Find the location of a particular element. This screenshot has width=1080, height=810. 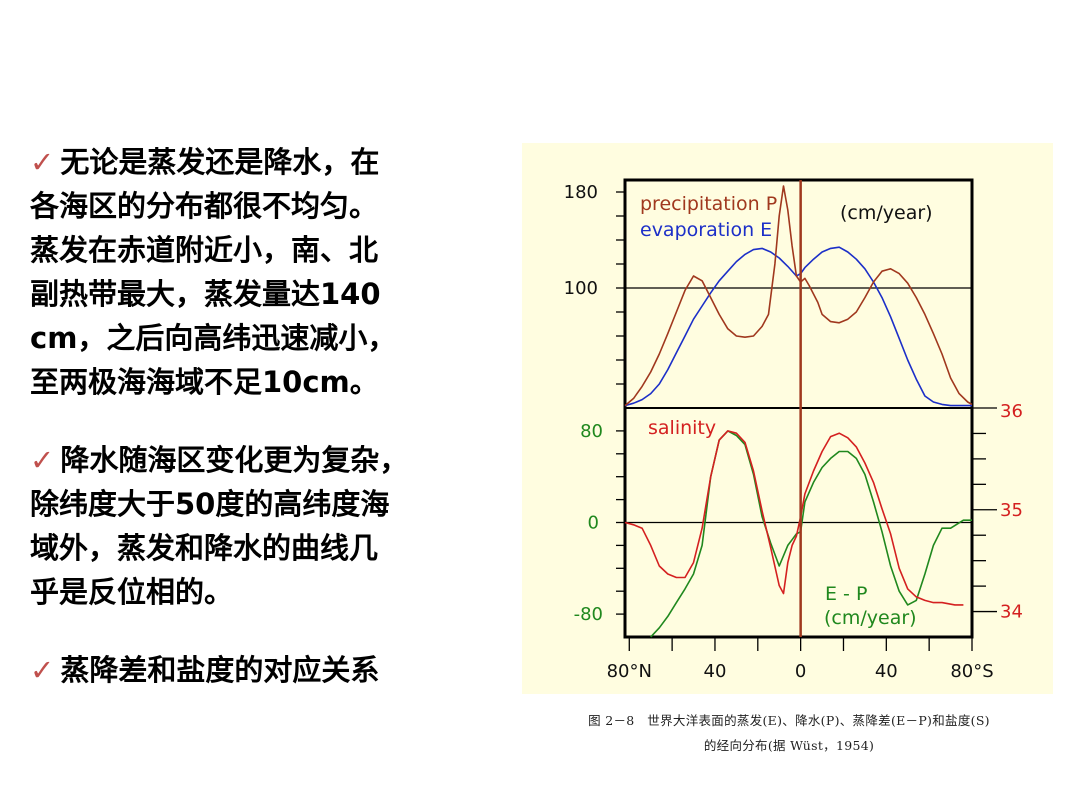

legend-precipitation: precipitation P is located at coordinates (708, 204).